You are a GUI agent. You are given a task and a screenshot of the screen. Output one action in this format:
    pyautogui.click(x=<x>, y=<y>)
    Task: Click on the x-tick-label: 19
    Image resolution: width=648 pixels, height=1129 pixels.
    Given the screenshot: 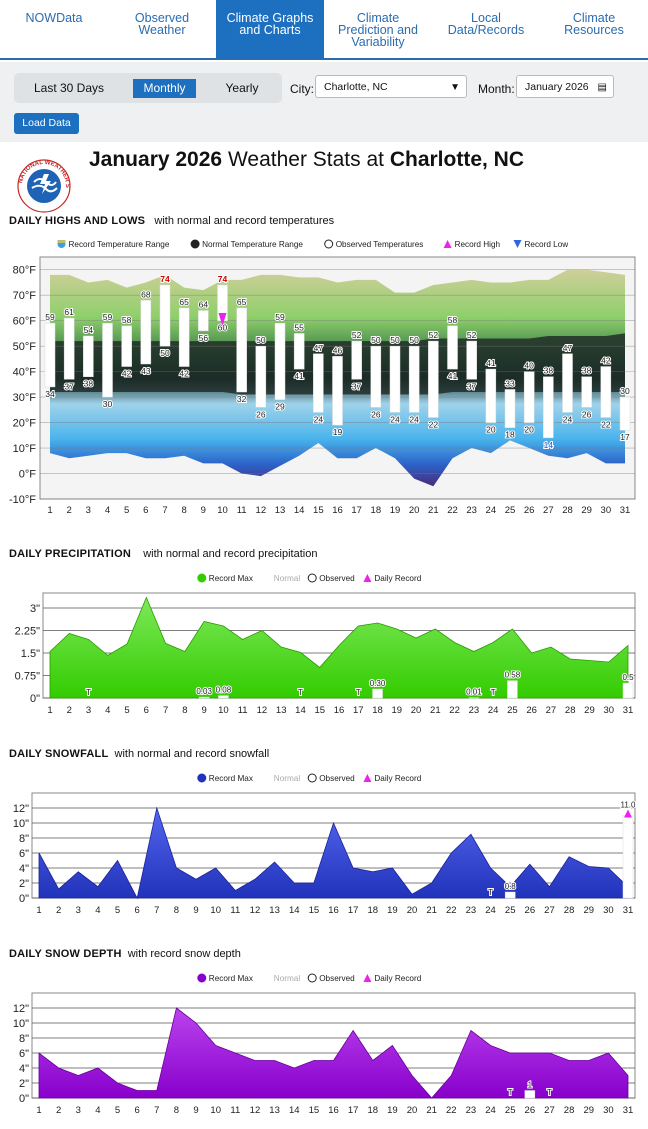 What is the action you would take?
    pyautogui.click(x=395, y=510)
    